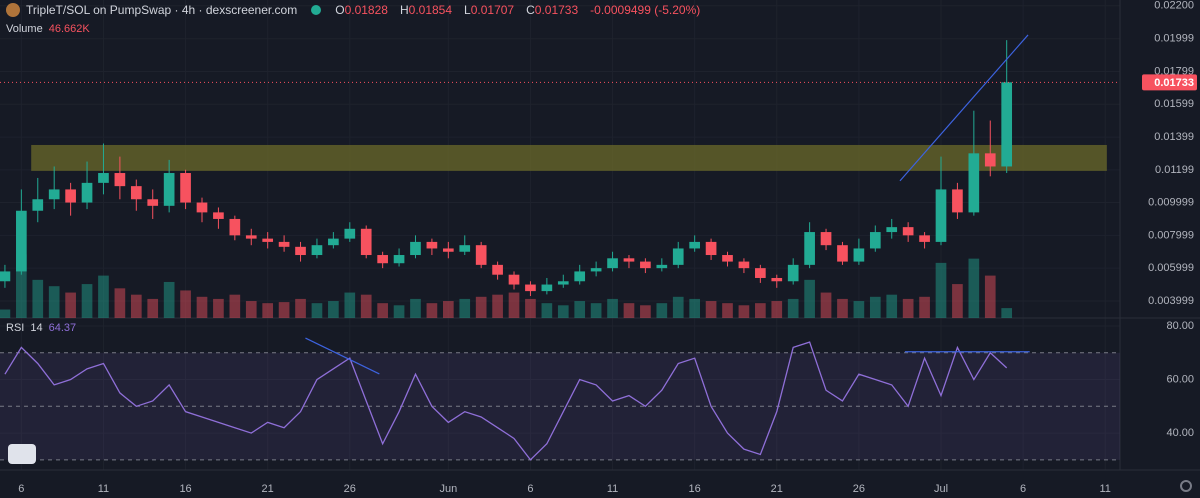 The width and height of the screenshot is (1200, 498). I want to click on open-value: 0.01828, so click(366, 10).